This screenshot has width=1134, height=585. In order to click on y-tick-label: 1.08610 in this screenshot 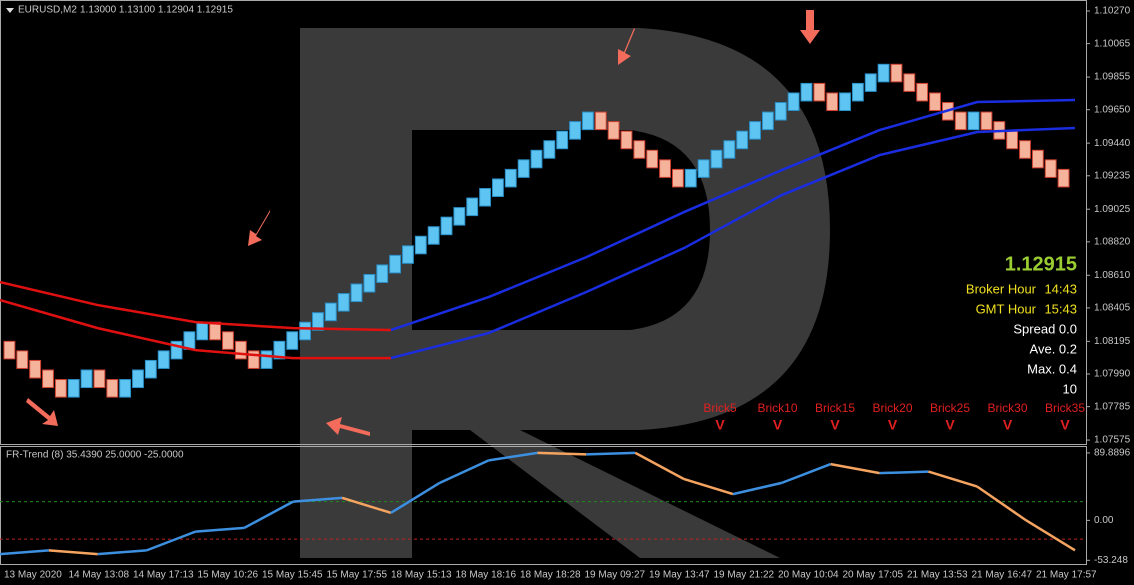, I will do `click(1112, 275)`.